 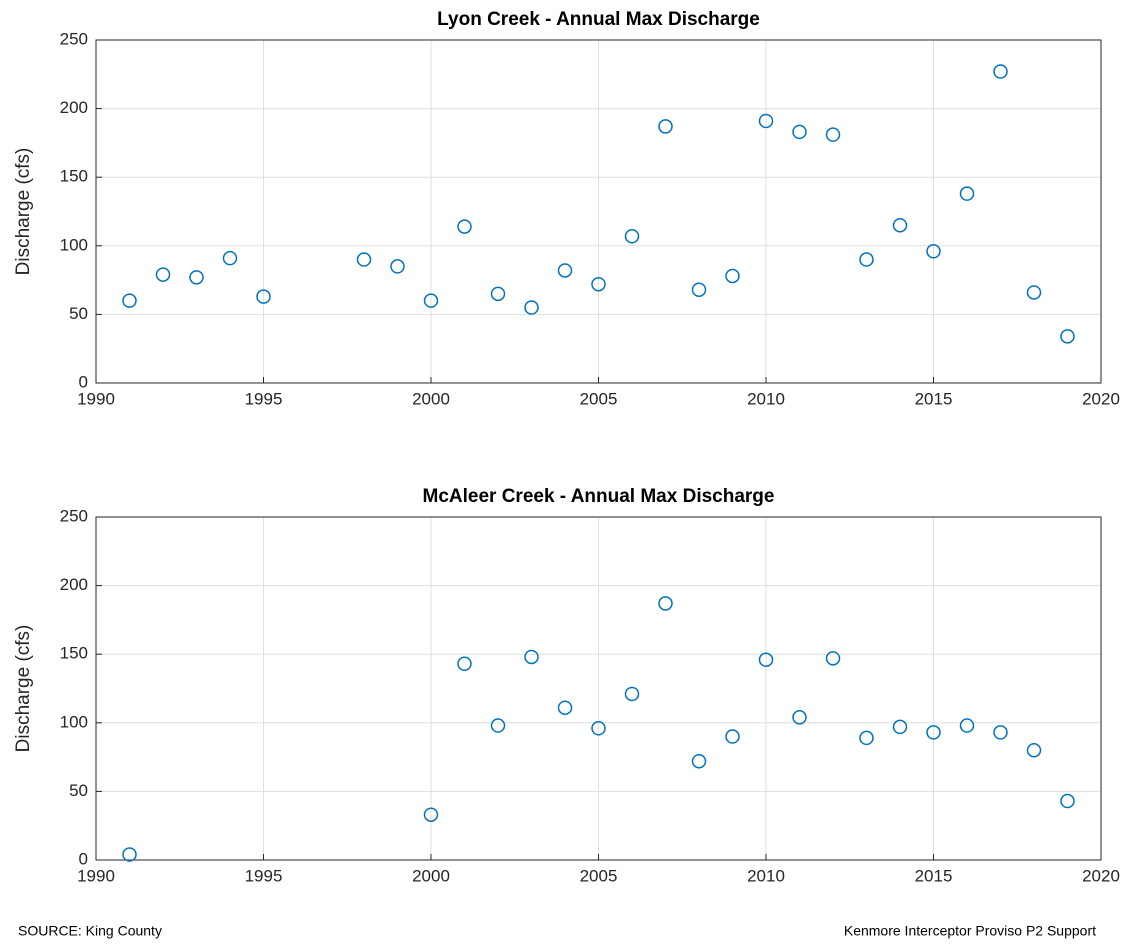 I want to click on footer-right: Kenmore Interceptor Proviso P2 Support, so click(x=970, y=931).